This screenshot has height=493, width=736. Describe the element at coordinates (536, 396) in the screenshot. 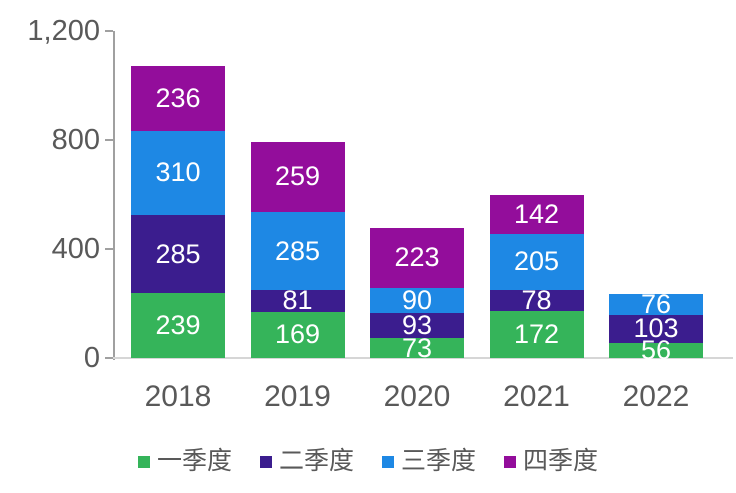

I see `x-axis-label-2021: 2021` at that location.